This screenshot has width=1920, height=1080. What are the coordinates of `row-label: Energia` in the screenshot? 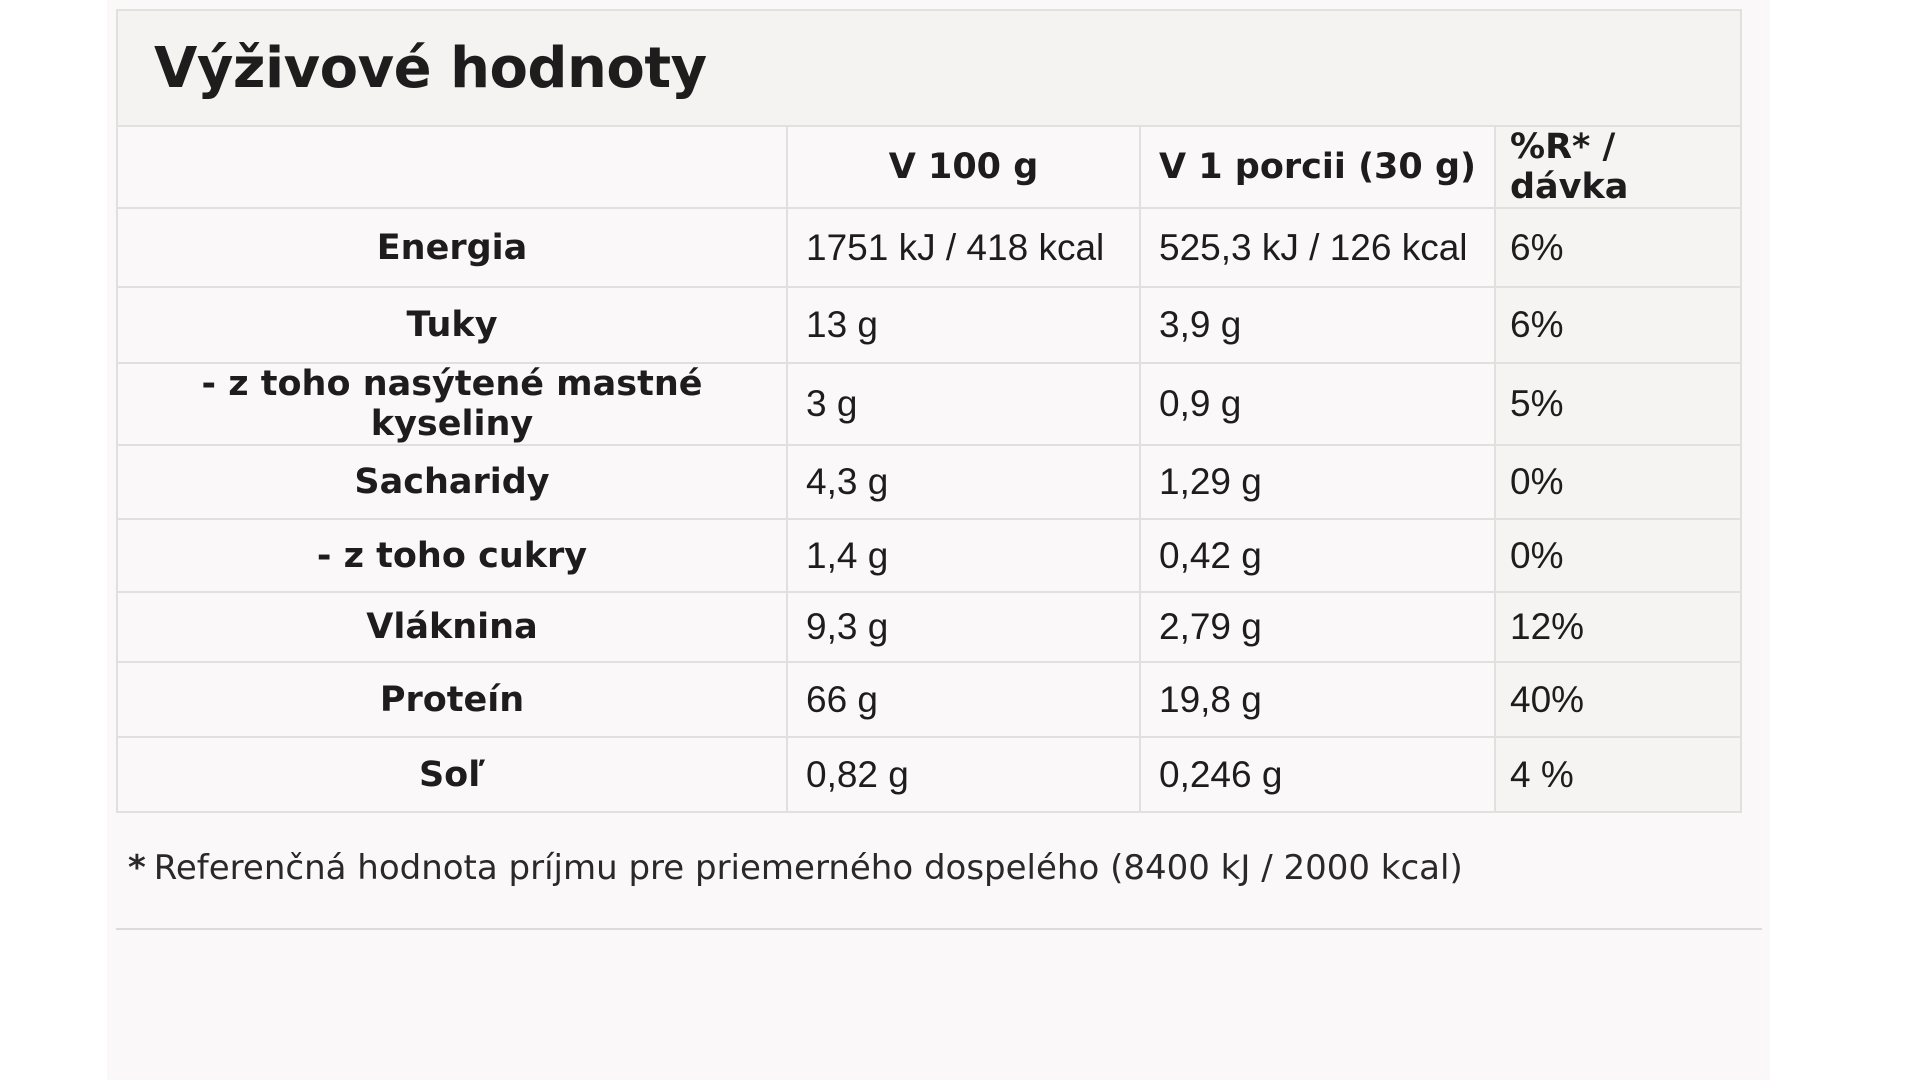 It's located at (453, 248).